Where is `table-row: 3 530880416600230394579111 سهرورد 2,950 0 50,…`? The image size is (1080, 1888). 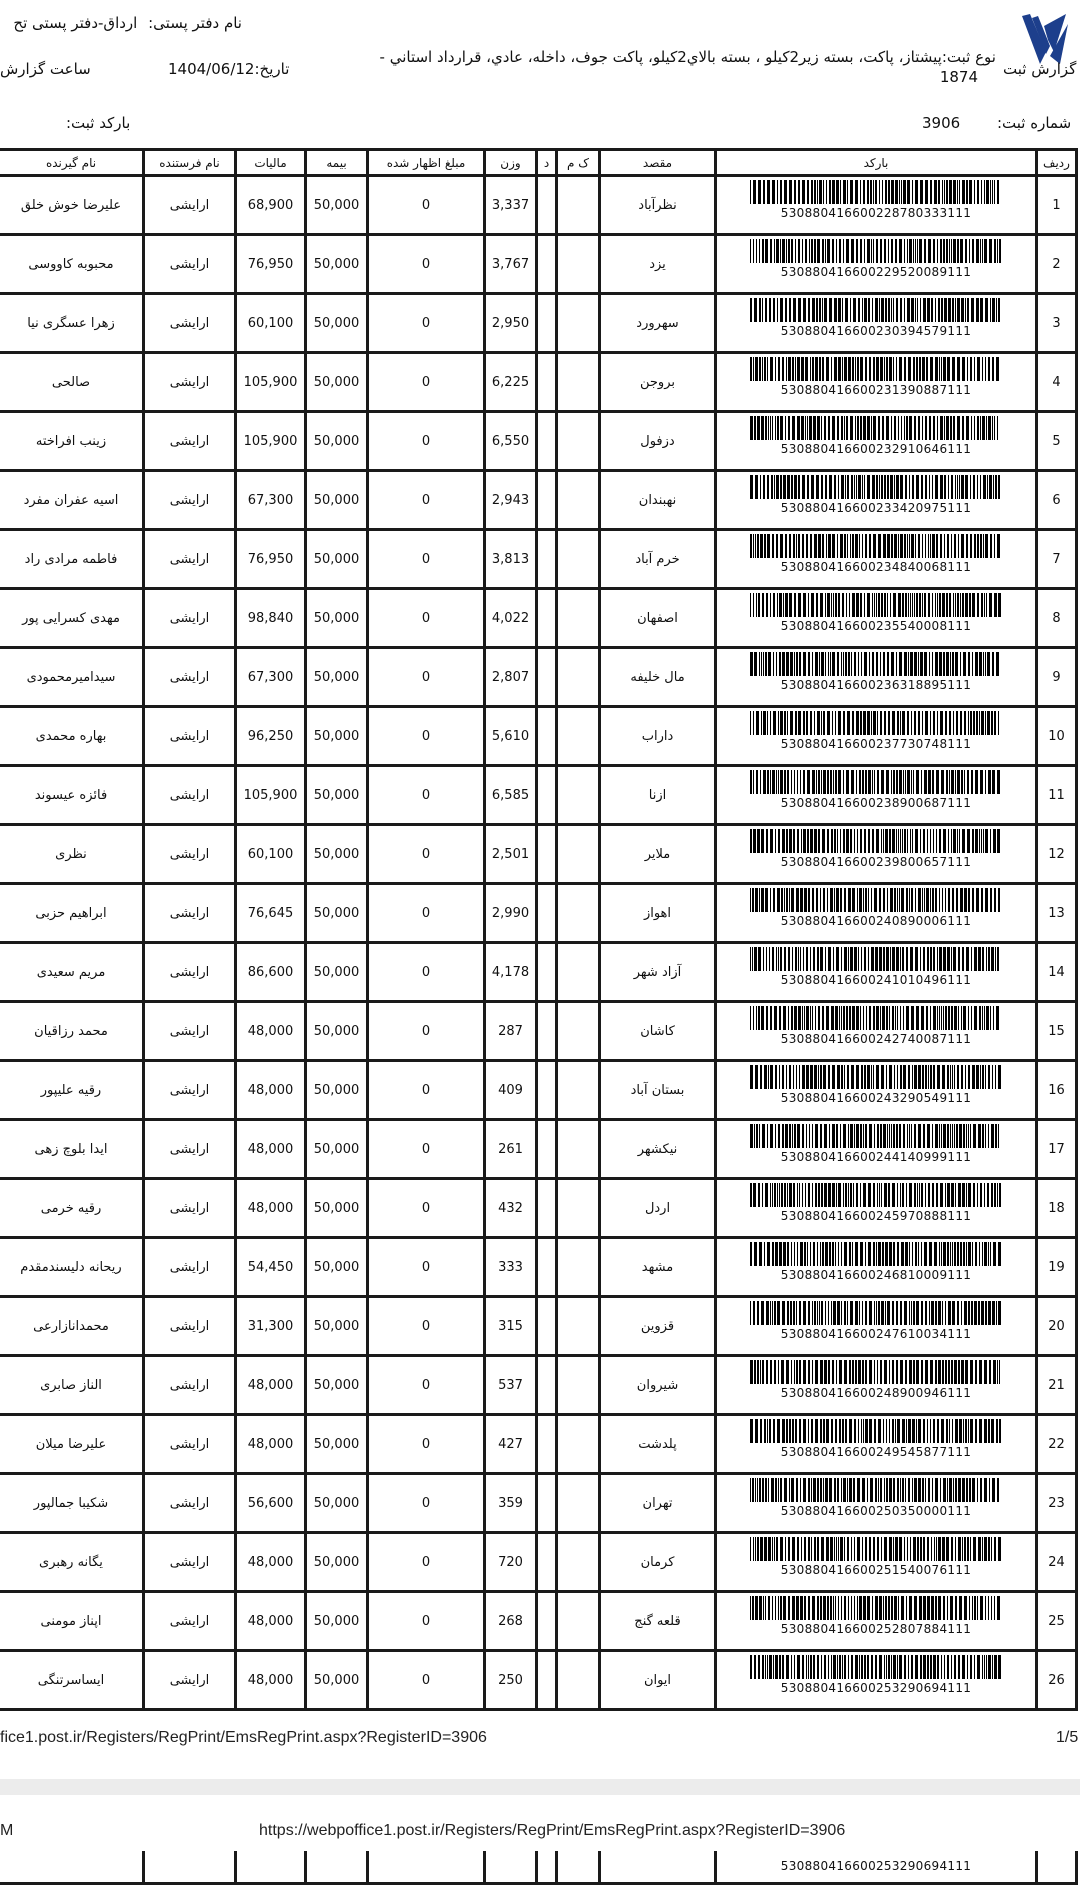 table-row: 3 530880416600230394579111 سهرورد 2,950 0 50,… is located at coordinates (539, 323).